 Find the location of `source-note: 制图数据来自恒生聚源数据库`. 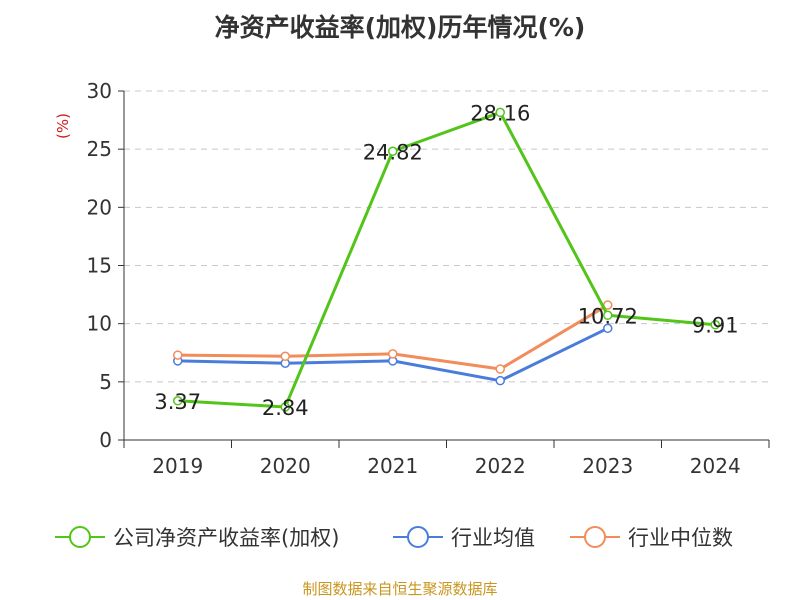

source-note: 制图数据来自恒生聚源数据库 is located at coordinates (400, 589).